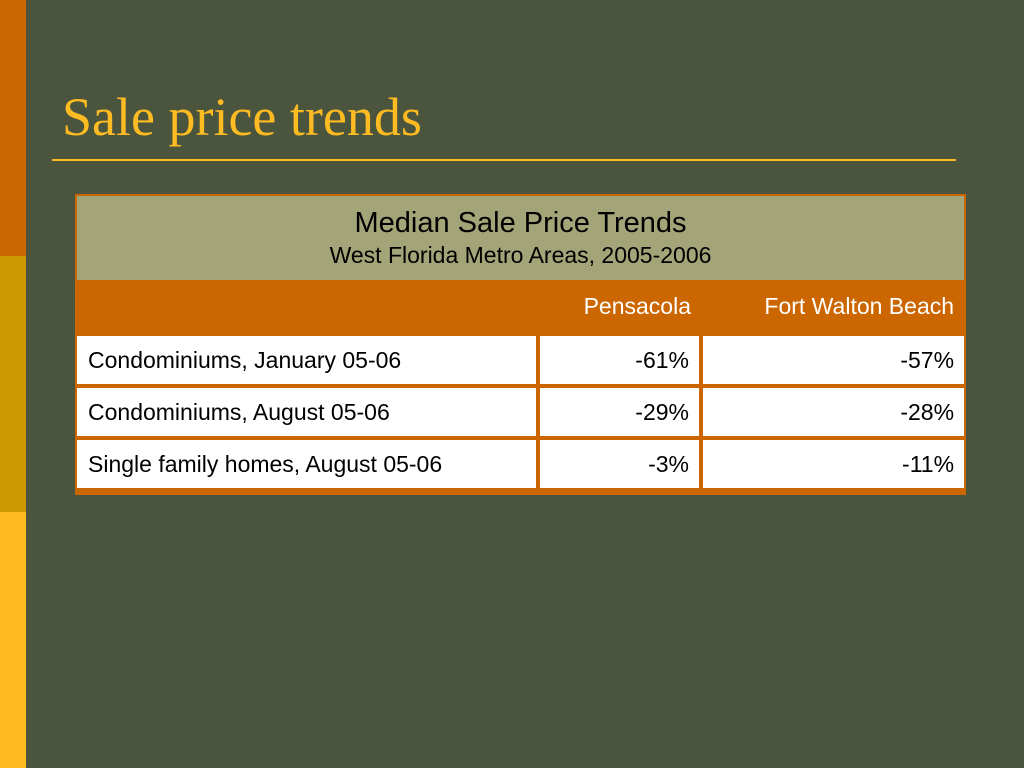 The image size is (1024, 768). I want to click on column-header-fort-walton-beach: Fort Walton Beach, so click(833, 307).